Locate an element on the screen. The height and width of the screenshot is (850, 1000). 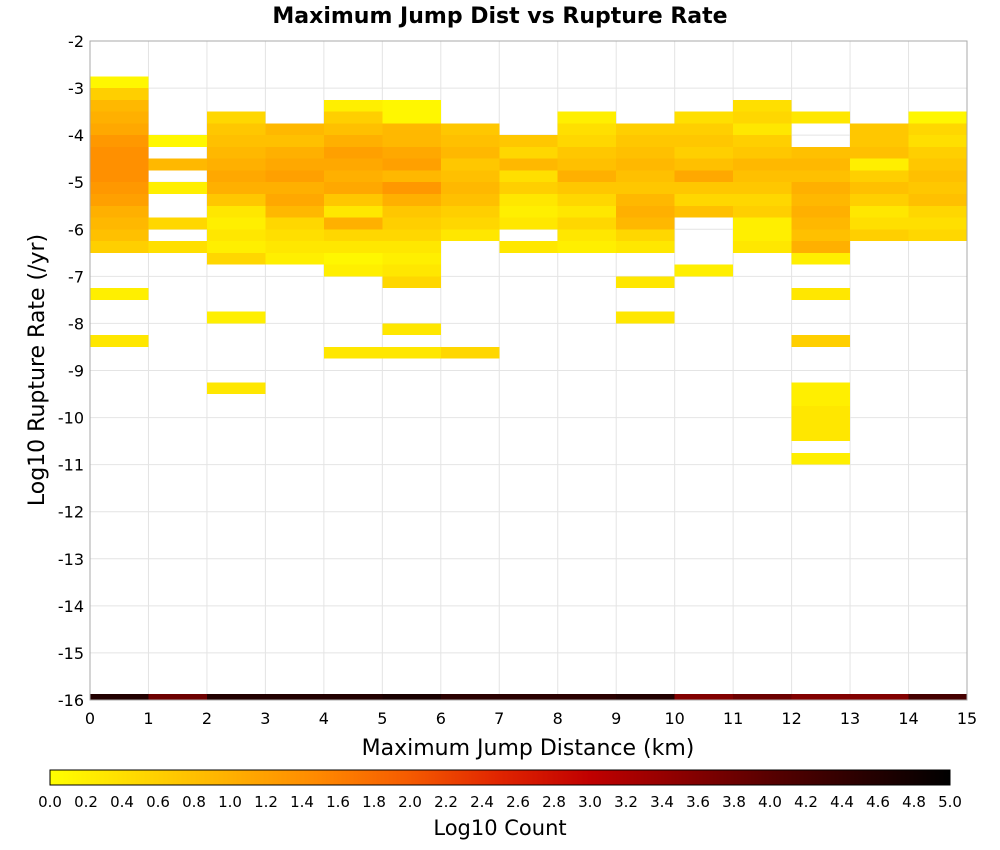
x-tick-label: 3 is located at coordinates (265, 718).